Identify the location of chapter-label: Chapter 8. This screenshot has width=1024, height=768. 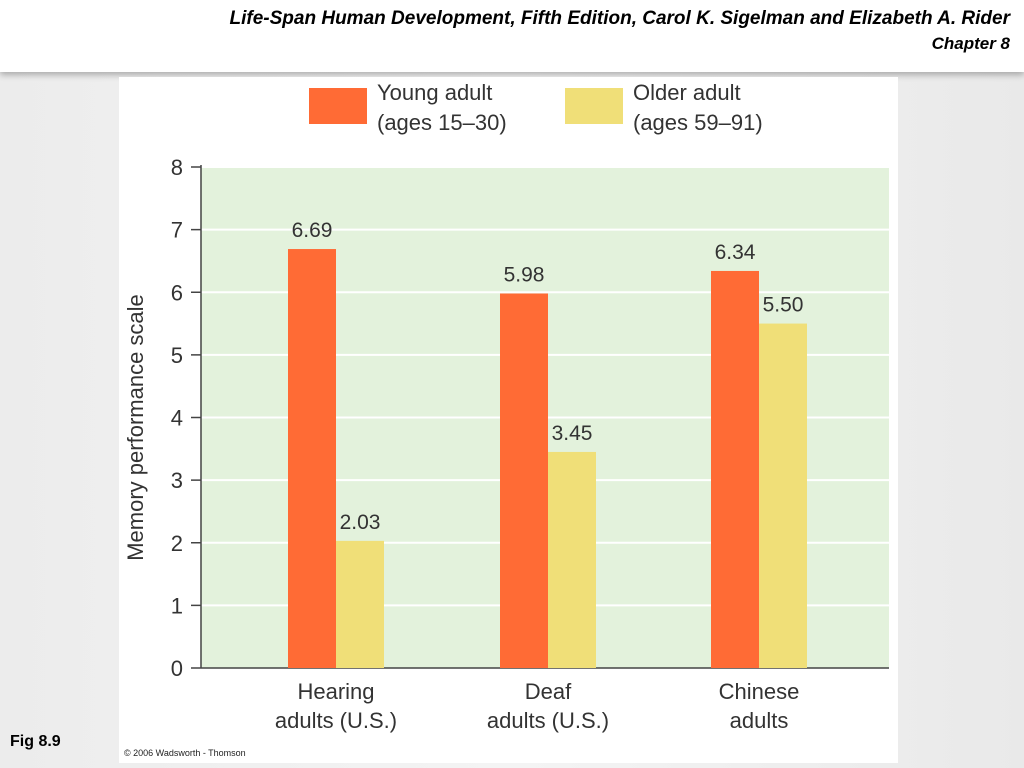
(970, 43).